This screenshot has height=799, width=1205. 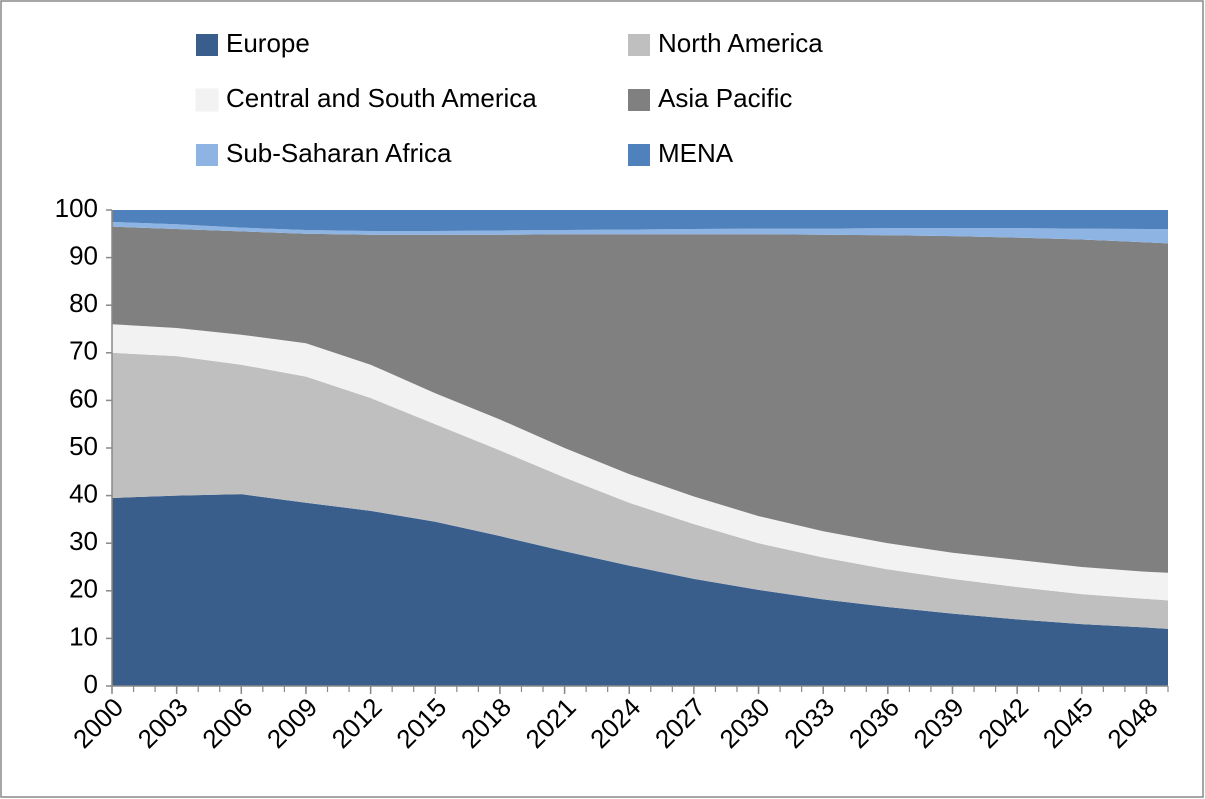 I want to click on legend-label: Europe, so click(x=268, y=43).